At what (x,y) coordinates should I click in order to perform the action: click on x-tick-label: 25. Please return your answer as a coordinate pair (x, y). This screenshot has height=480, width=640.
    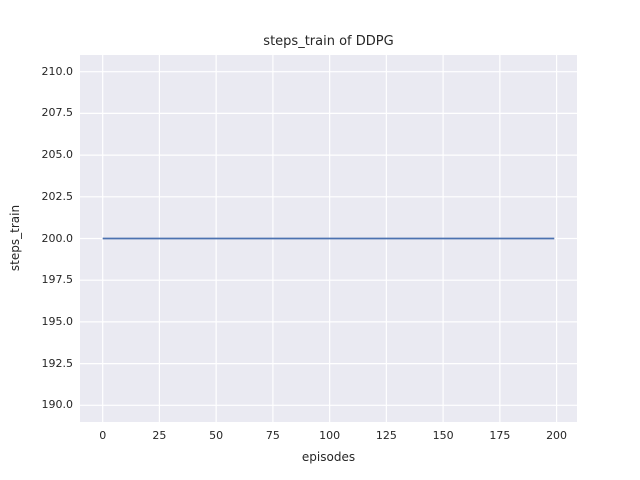
    Looking at the image, I should click on (159, 435).